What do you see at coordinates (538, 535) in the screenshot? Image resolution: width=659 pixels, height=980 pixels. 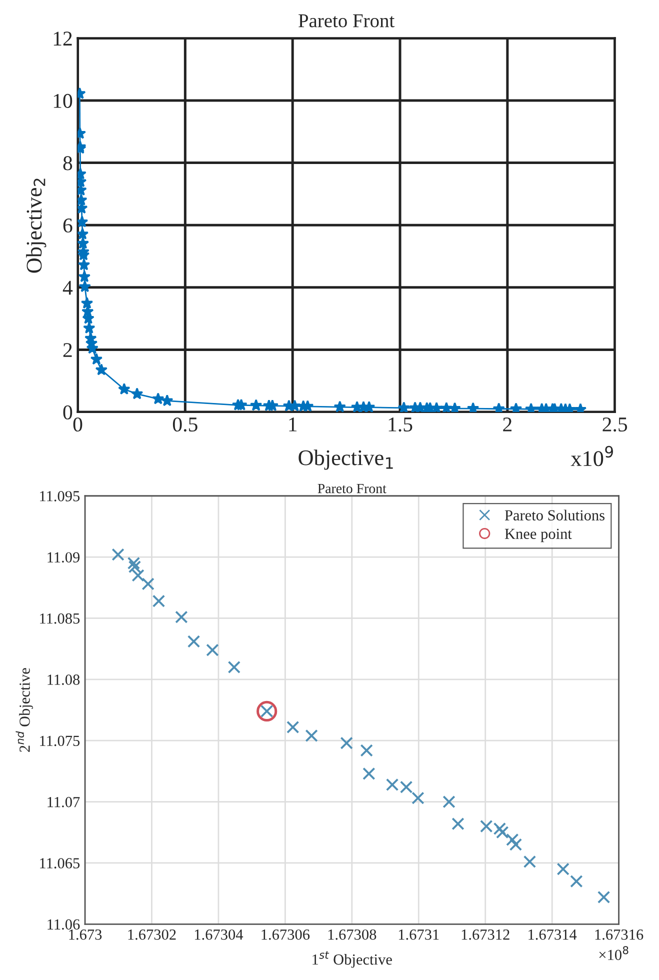 I see `legend-label: Knee point` at bounding box center [538, 535].